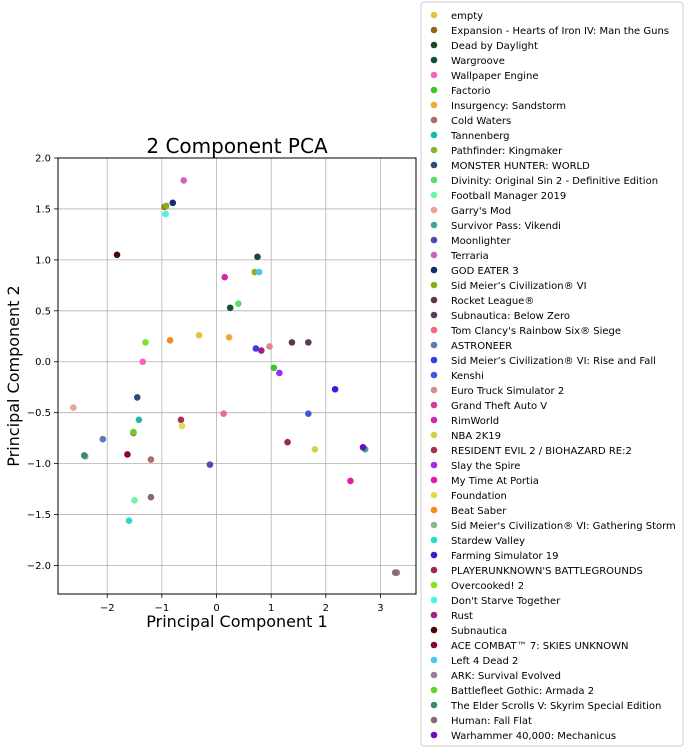 Image resolution: width=687 pixels, height=752 pixels. What do you see at coordinates (484, 661) in the screenshot?
I see `legend-label: Left 4 Dead 2` at bounding box center [484, 661].